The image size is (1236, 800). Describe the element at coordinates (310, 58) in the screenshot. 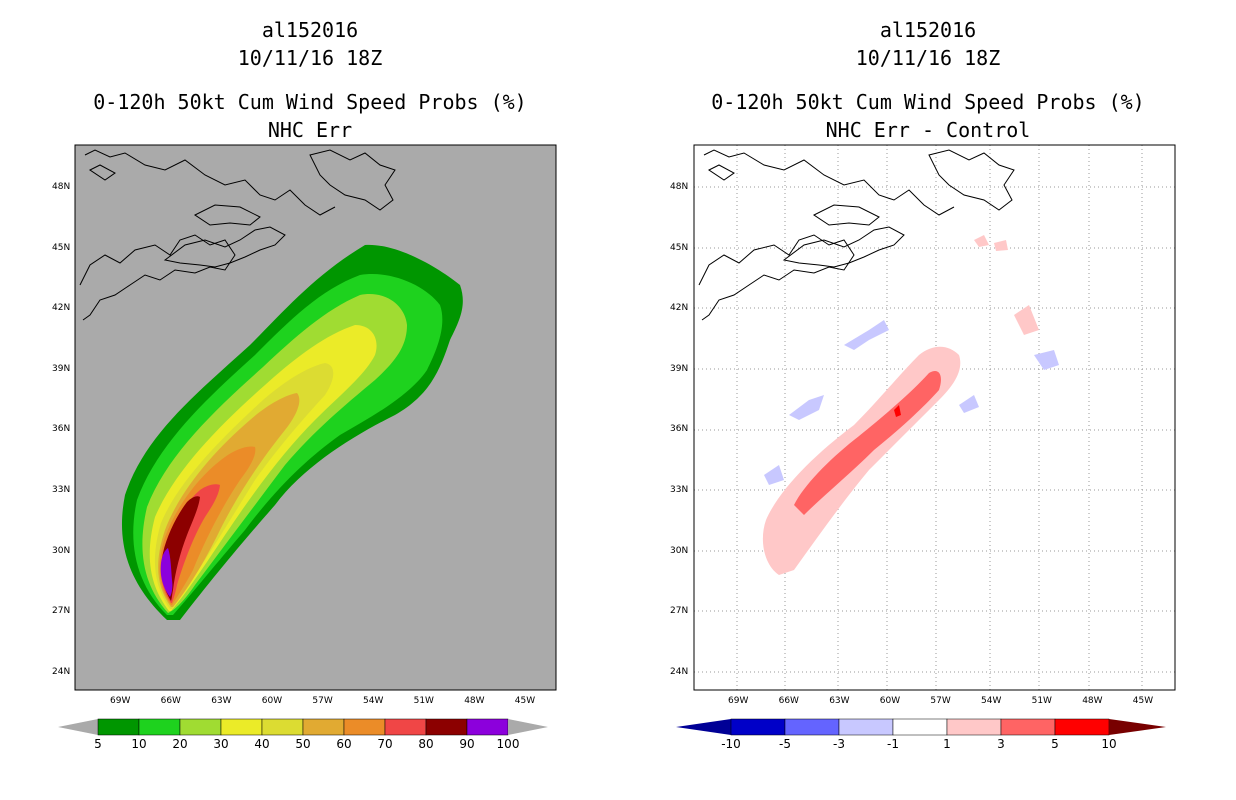

I see `left-datetime: 10/11/16 18Z` at that location.